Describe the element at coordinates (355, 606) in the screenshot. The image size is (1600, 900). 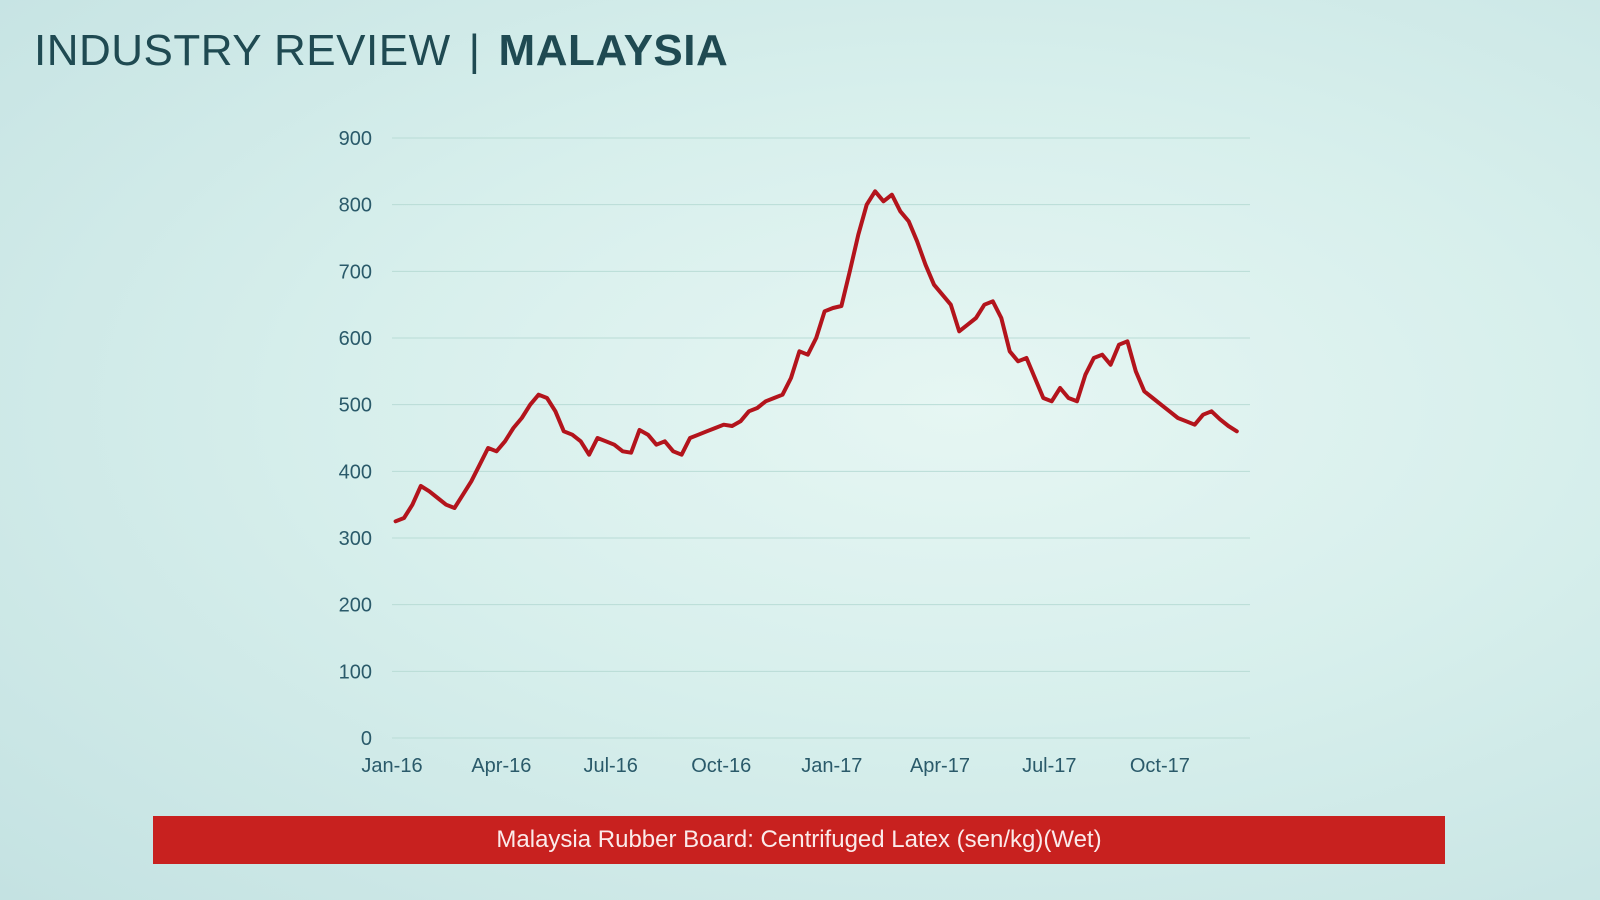
I see `y-tick-label: 200` at that location.